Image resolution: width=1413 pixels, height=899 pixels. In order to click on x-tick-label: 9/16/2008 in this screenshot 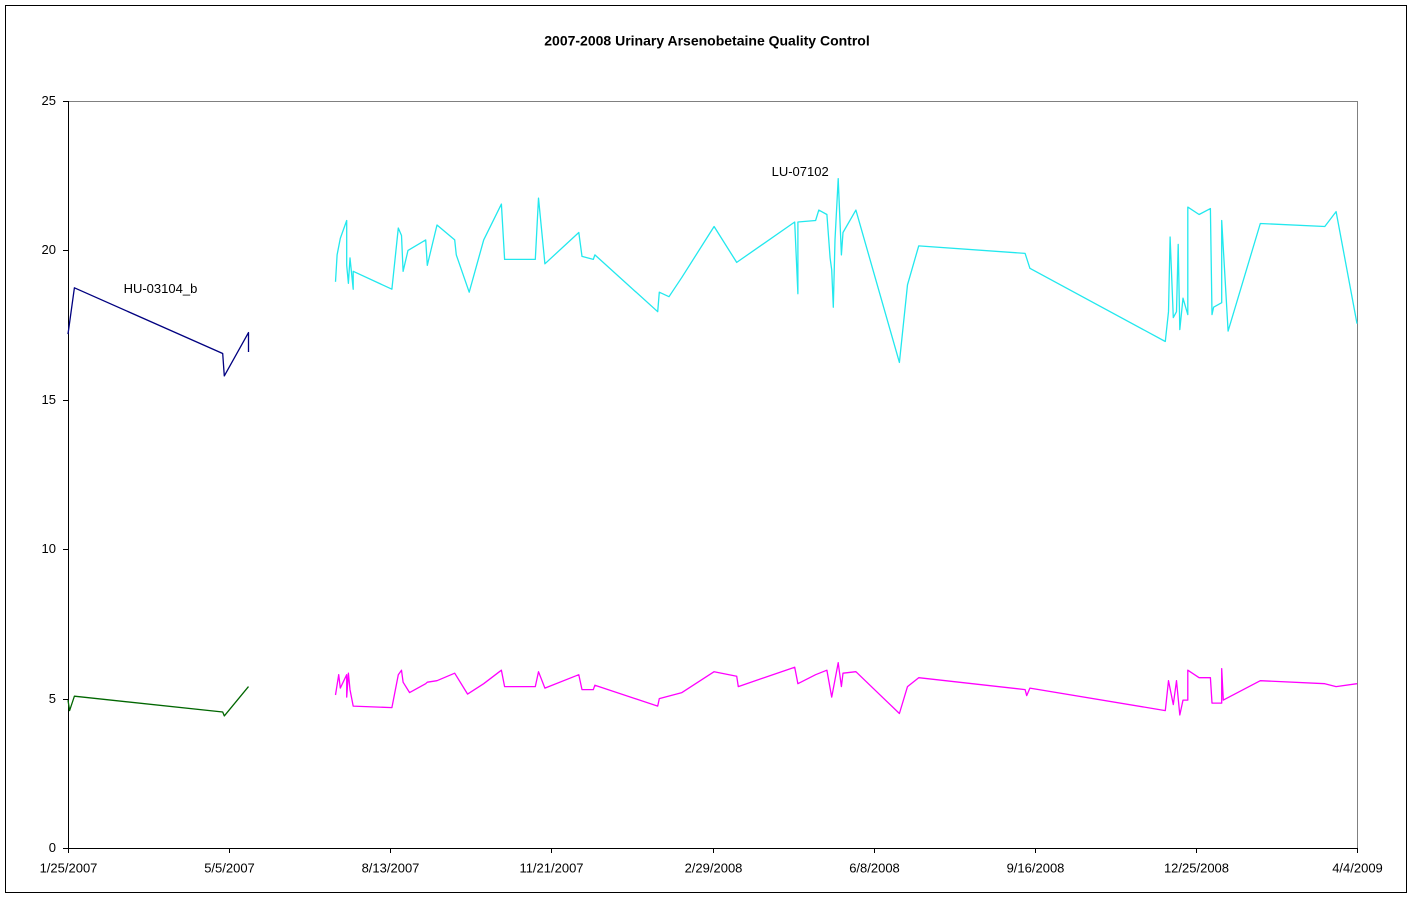, I will do `click(1036, 867)`.